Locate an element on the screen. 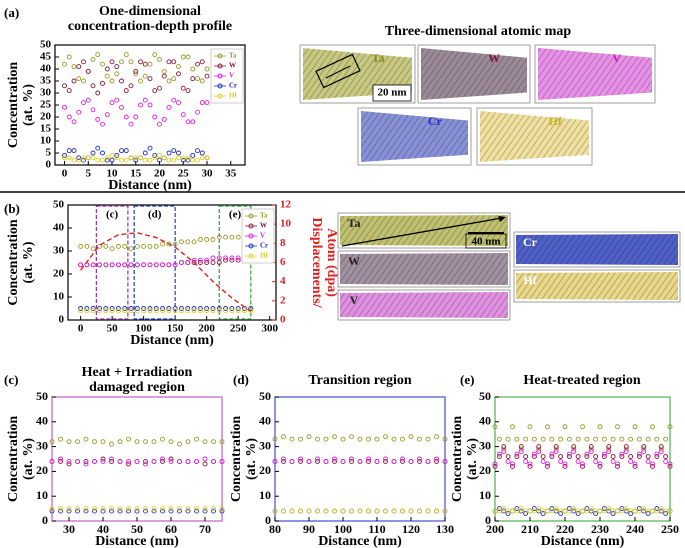 Image resolution: width=685 pixels, height=548 pixels. legend-marker is located at coordinates (220, 86).